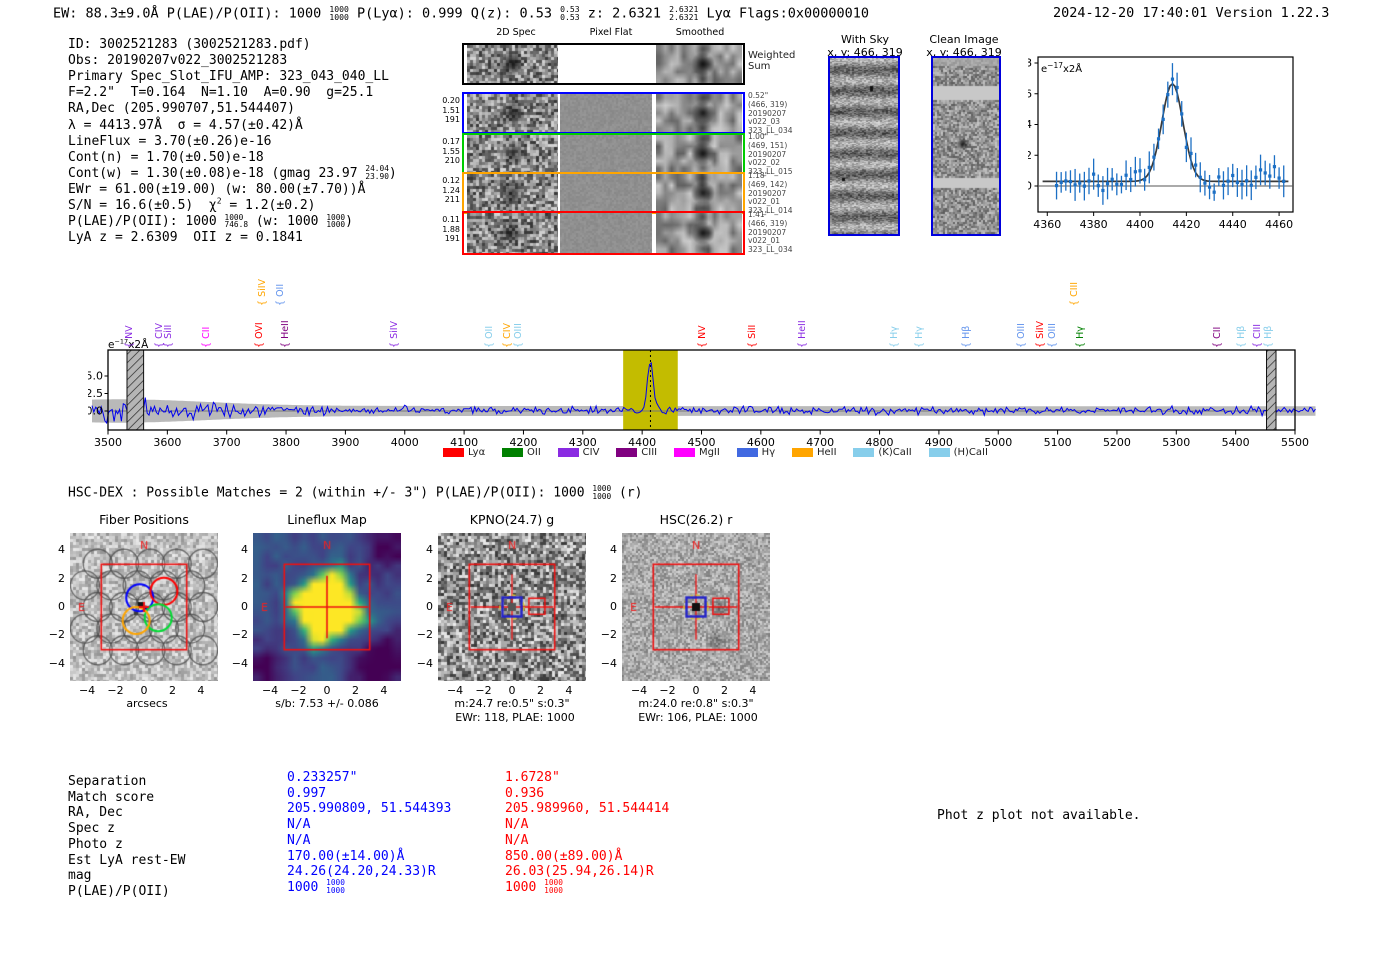  I want to click on info-line: EWr = 61.00(±19.00) (w: 80.00(±7.70))Å, so click(217, 189).